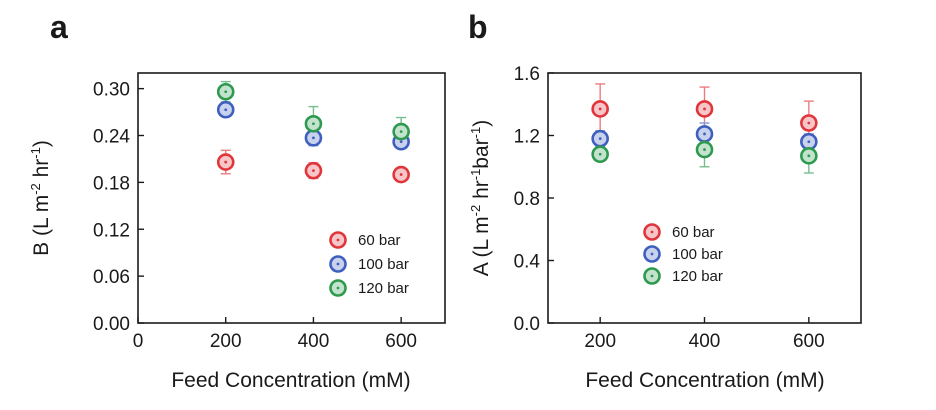 This screenshot has height=410, width=936. Describe the element at coordinates (600, 341) in the screenshot. I see `x-tick-label-b: 200` at that location.